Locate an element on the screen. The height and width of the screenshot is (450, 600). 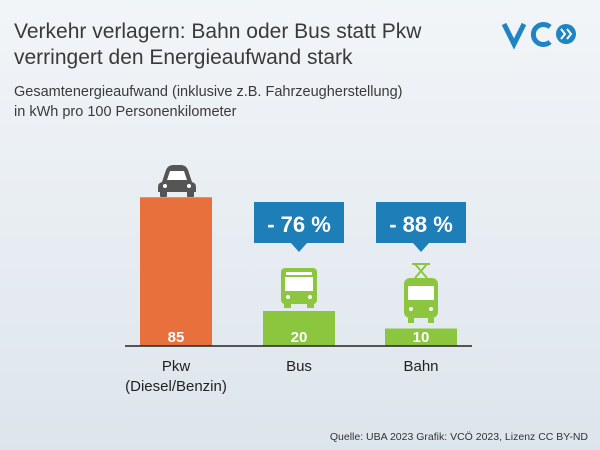
x-tick-label: Bus is located at coordinates (299, 366).